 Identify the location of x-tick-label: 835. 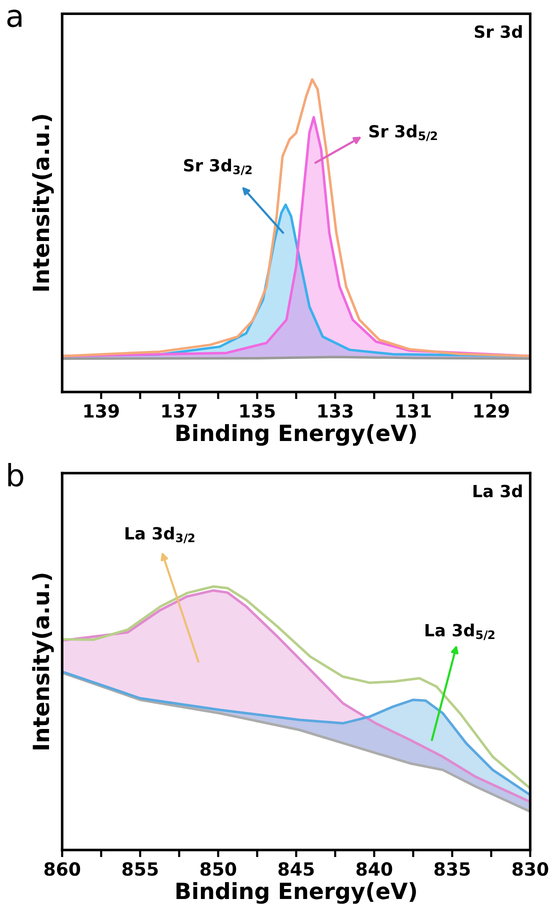
(452, 869).